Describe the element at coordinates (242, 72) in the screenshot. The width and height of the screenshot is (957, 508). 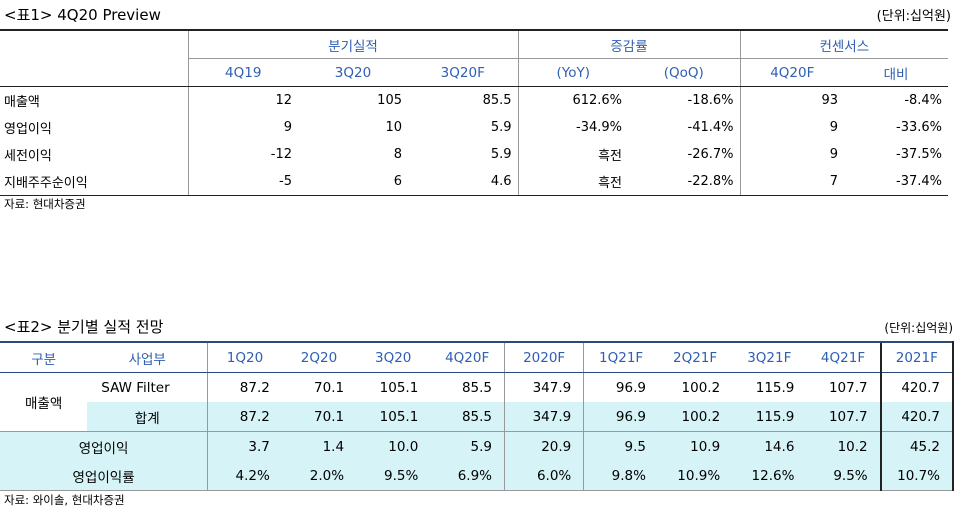
I see `col-4q19: 4Q19` at that location.